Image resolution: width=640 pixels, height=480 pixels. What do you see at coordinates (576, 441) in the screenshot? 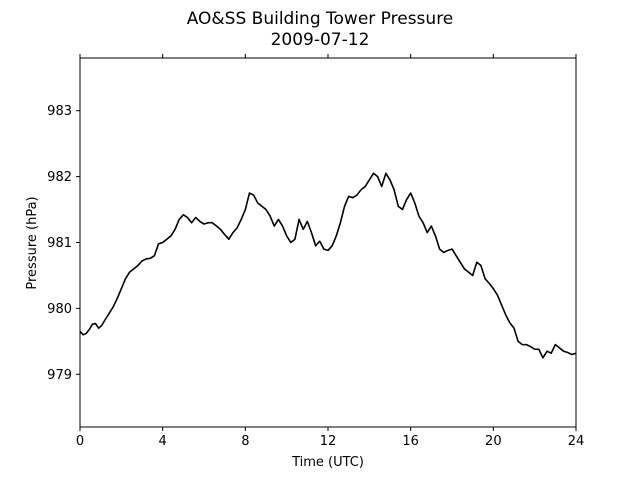
I see `x-tick-label: 24` at bounding box center [576, 441].